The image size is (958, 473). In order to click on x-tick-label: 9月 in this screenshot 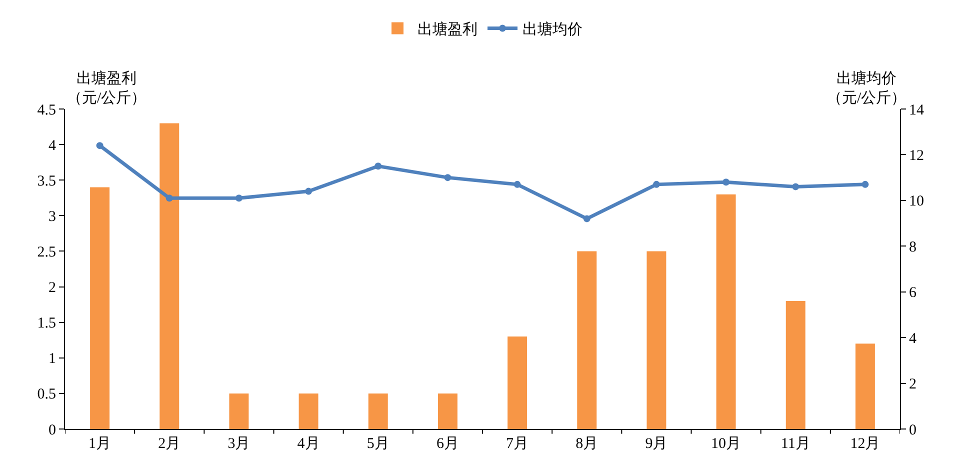, I will do `click(656, 444)`.